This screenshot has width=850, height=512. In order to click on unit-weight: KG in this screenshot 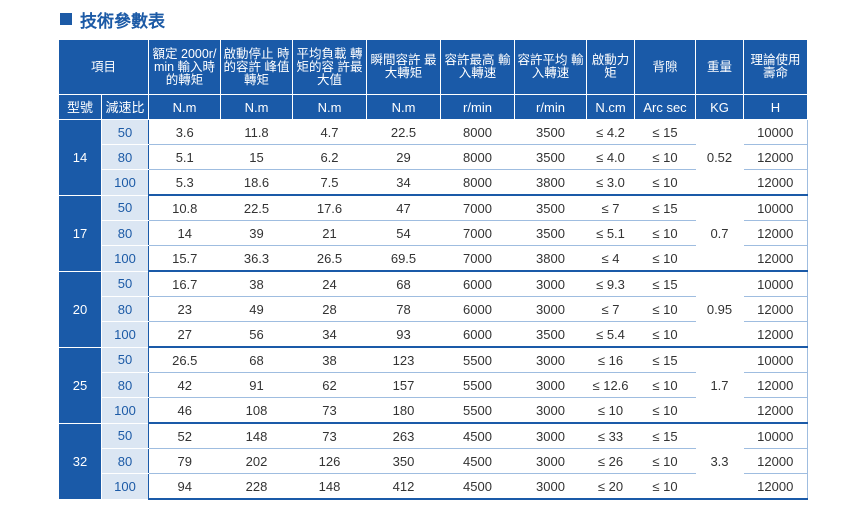, I will do `click(719, 107)`.